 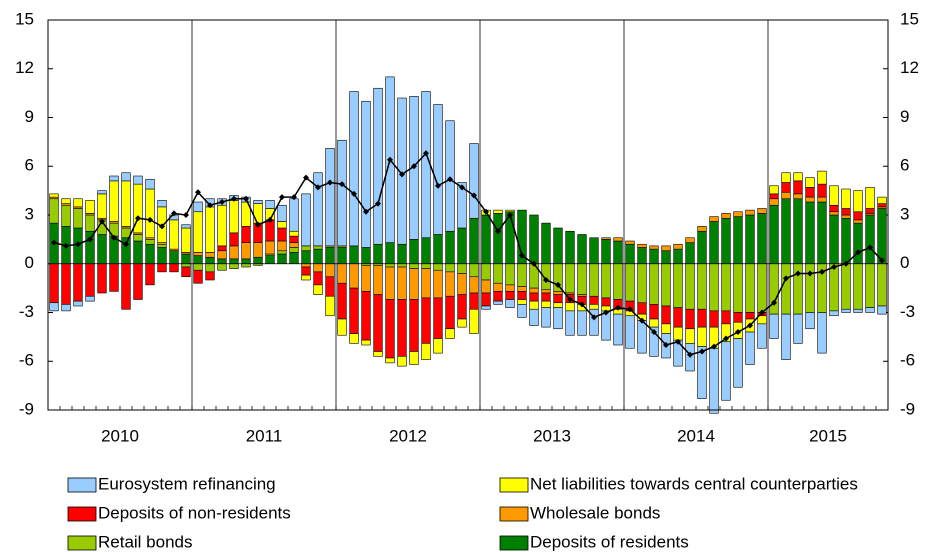 I want to click on x-tick-label: 2010, so click(x=120, y=435).